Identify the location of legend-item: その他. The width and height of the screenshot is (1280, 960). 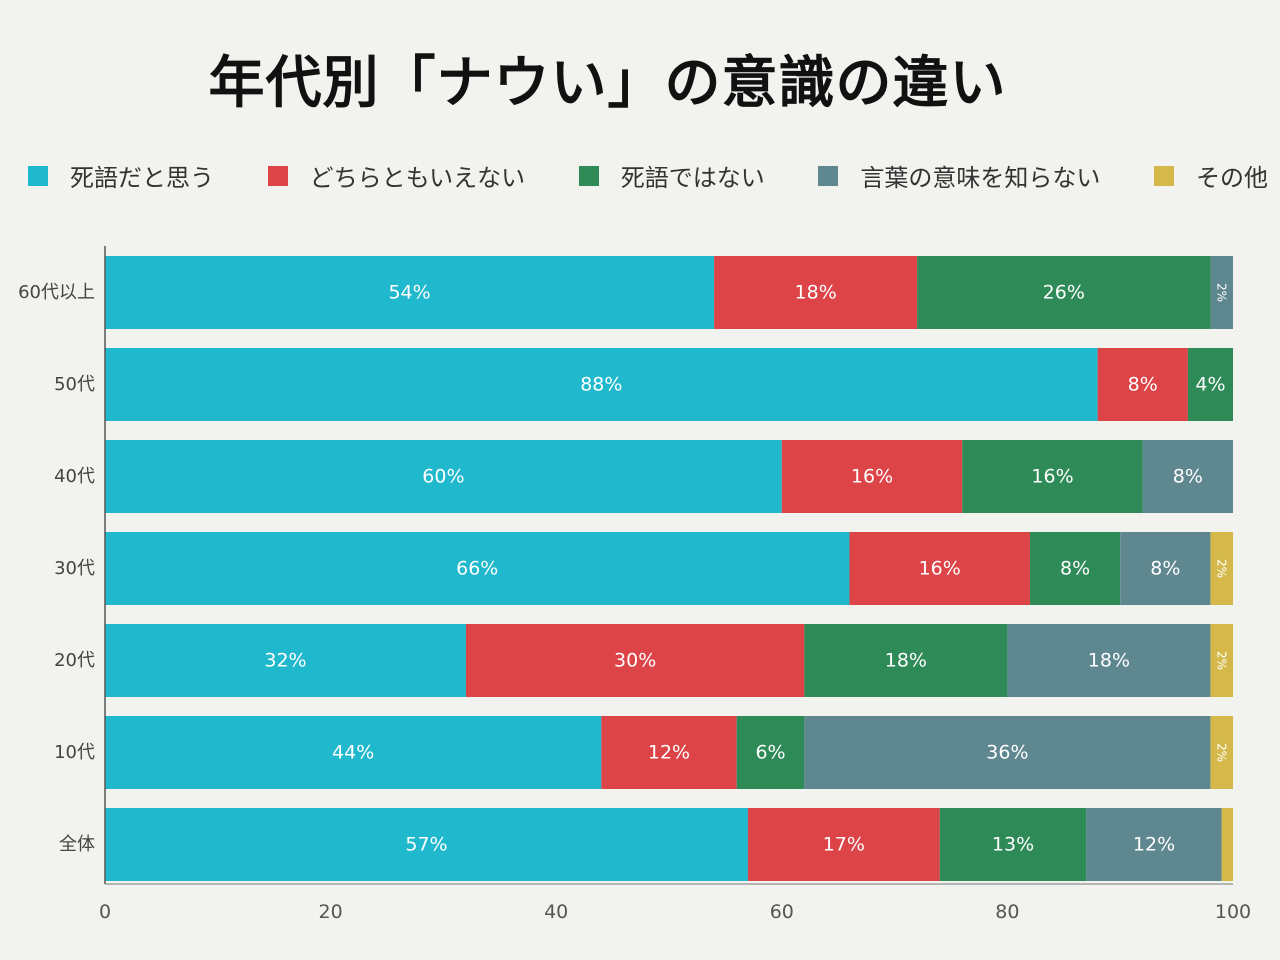
(1210, 175).